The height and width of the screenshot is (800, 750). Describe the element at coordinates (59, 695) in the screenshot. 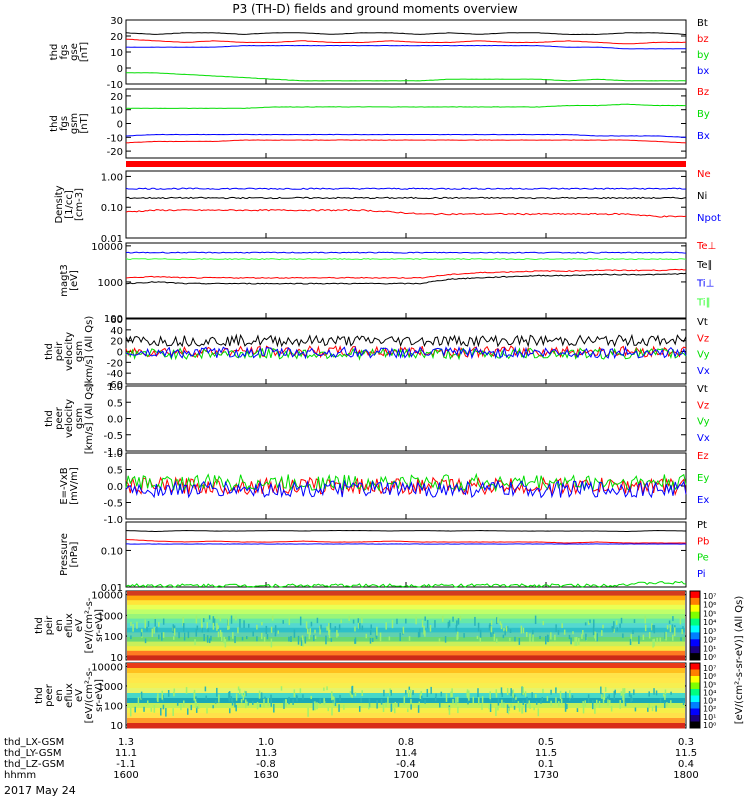

I see `y-axis-label: en` at that location.